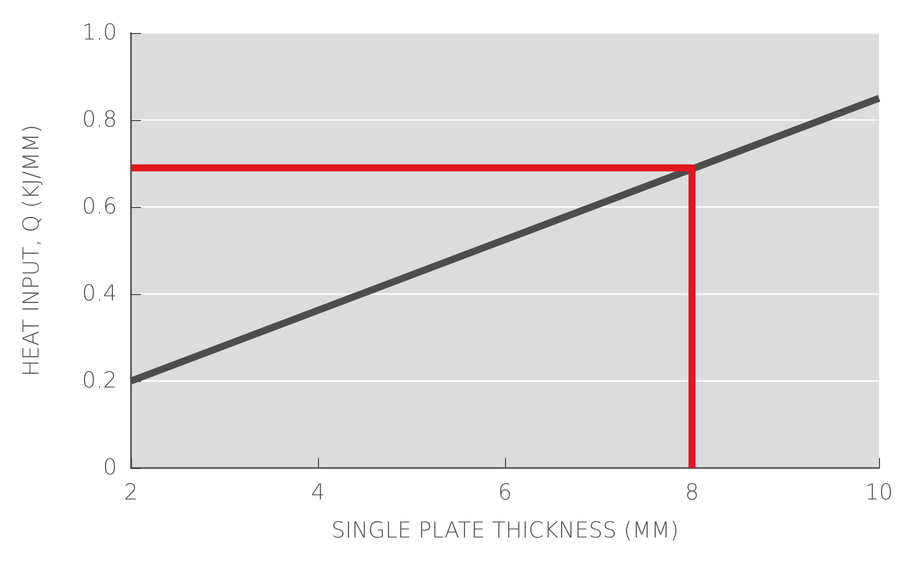 This screenshot has width=911, height=562. What do you see at coordinates (99, 33) in the screenshot?
I see `y-tick-label: 1.0` at bounding box center [99, 33].